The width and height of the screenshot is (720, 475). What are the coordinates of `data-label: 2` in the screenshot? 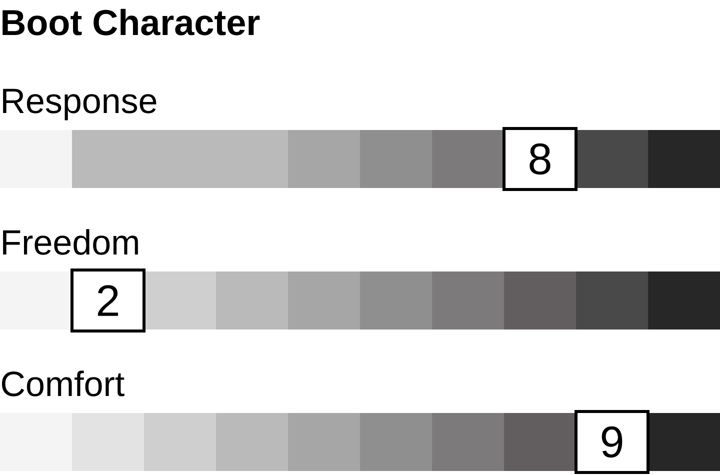 It's located at (108, 300).